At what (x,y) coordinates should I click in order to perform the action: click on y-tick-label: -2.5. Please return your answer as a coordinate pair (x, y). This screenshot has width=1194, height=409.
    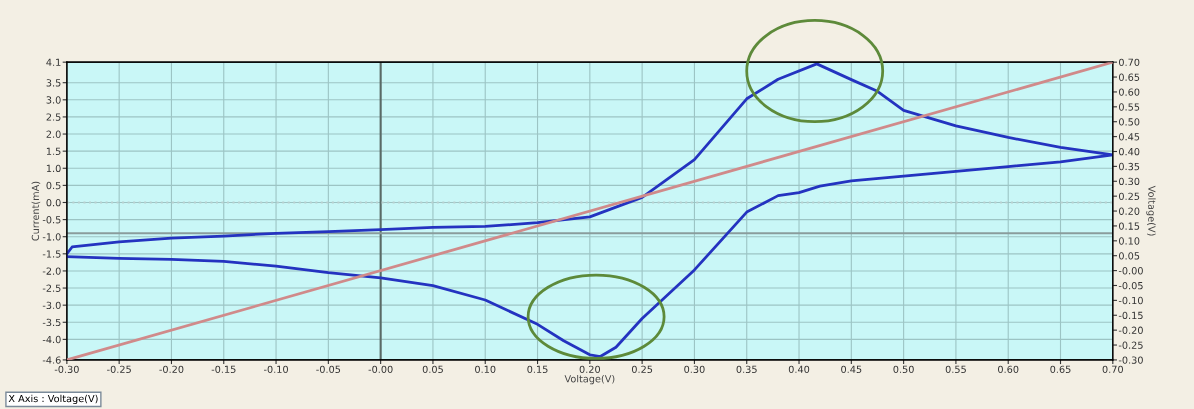
    Looking at the image, I should click on (51, 288).